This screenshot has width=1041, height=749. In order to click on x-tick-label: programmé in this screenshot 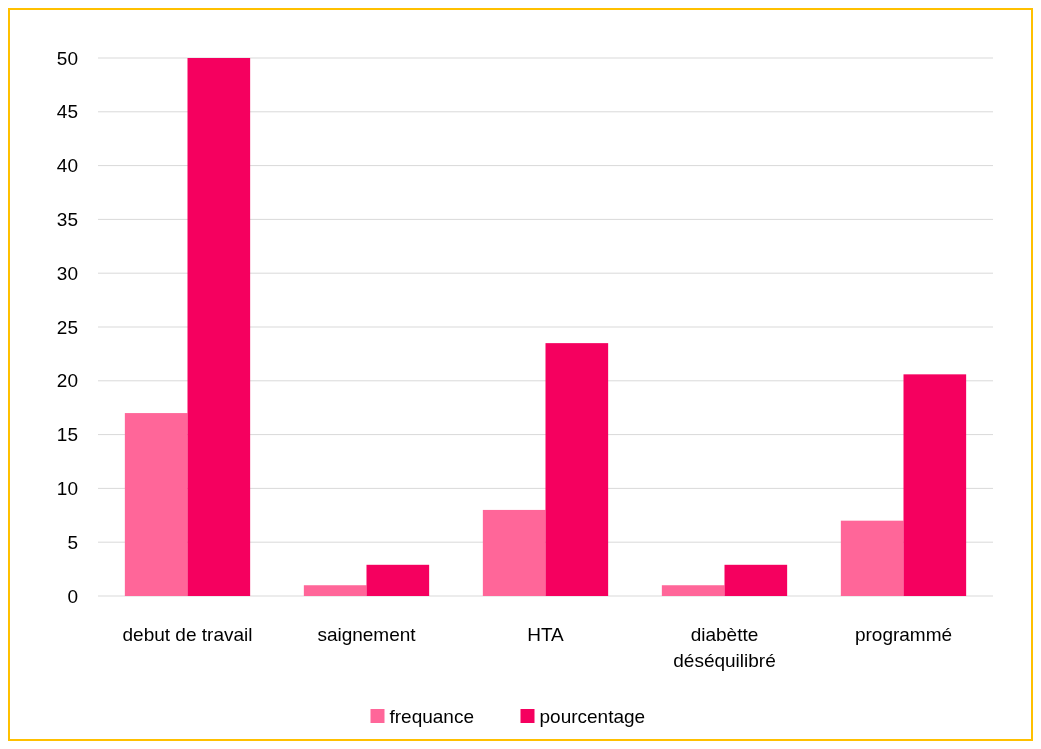, I will do `click(903, 634)`.